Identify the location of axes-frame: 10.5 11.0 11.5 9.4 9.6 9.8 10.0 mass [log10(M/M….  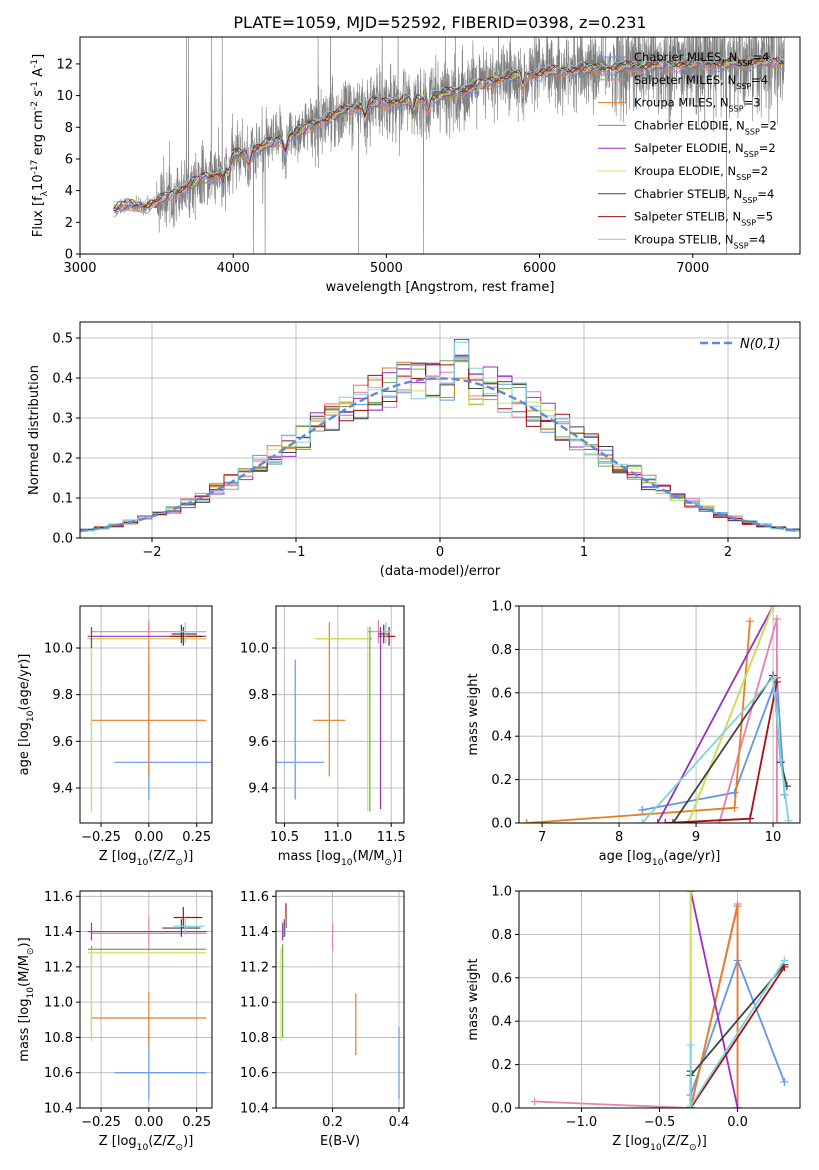
(323, 736).